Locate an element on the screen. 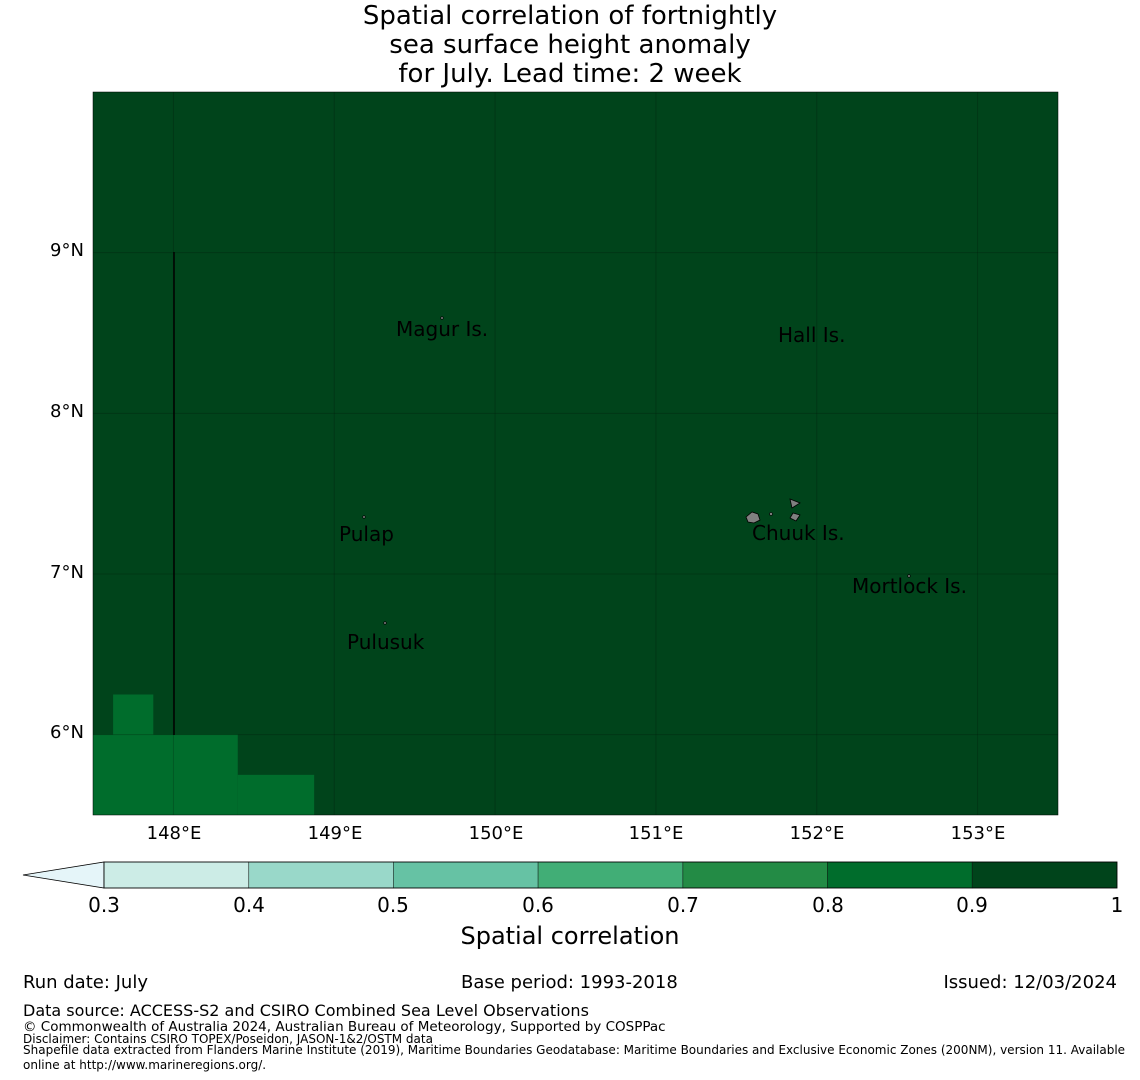 The width and height of the screenshot is (1140, 1080). lat-label: 7°N is located at coordinates (67, 572).